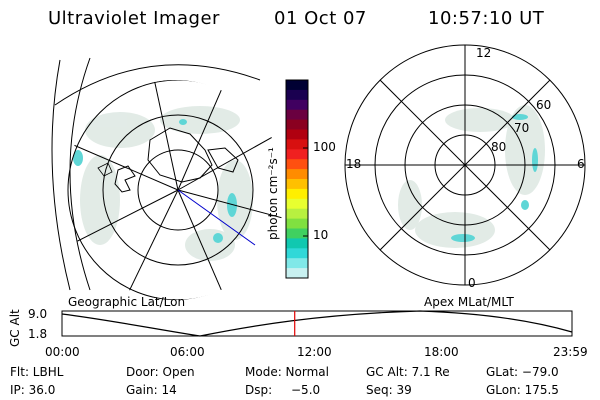  What do you see at coordinates (160, 372) in the screenshot?
I see `door-info: Door: Open` at bounding box center [160, 372].